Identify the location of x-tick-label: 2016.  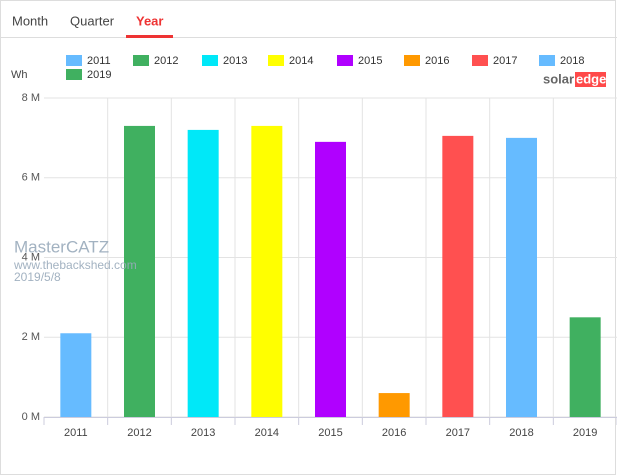
(394, 433).